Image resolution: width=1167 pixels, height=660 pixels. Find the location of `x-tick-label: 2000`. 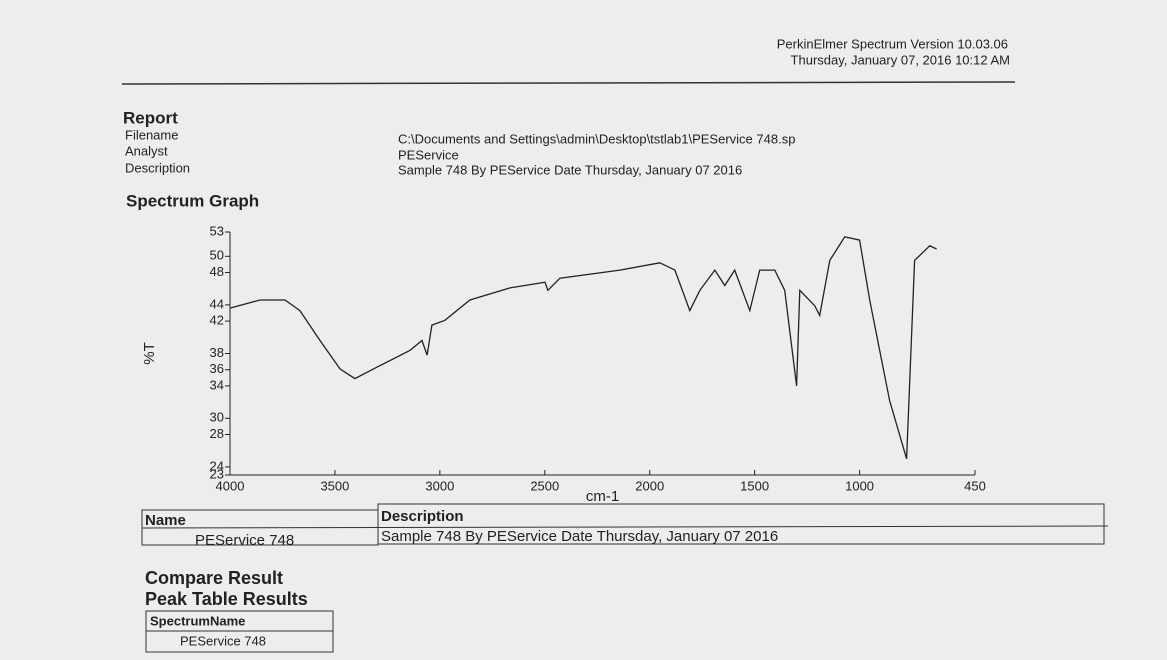

x-tick-label: 2000 is located at coordinates (649, 485).